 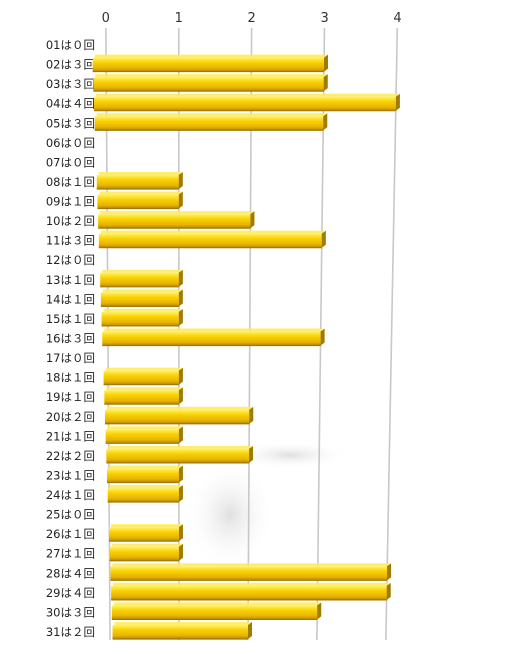 What do you see at coordinates (70, 65) in the screenshot?
I see `category-label: 02は３回` at bounding box center [70, 65].